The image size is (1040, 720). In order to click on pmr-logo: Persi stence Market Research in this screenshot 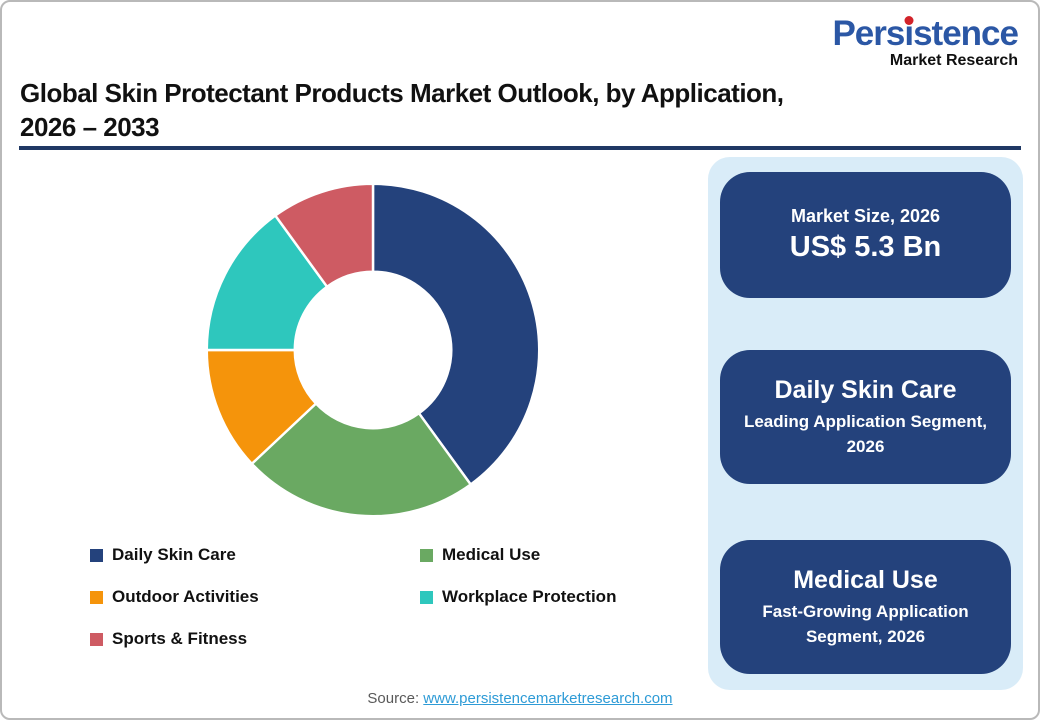, I will do `click(925, 41)`.